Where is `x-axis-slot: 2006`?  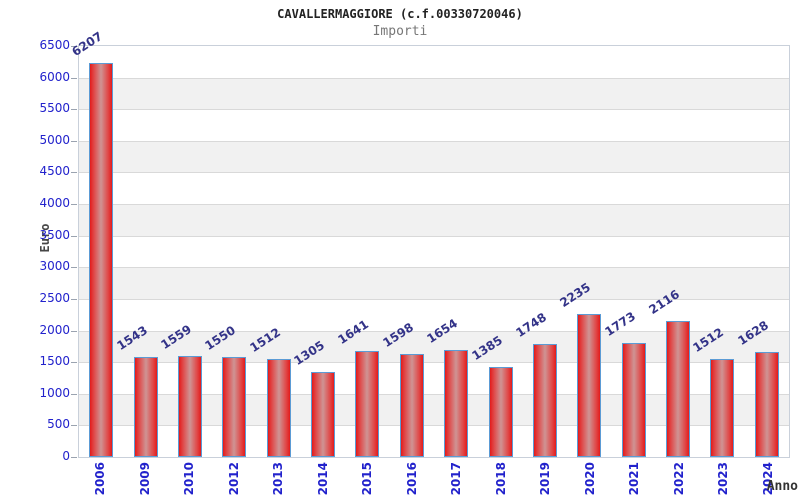 x-axis-slot: 2006 is located at coordinates (100, 480).